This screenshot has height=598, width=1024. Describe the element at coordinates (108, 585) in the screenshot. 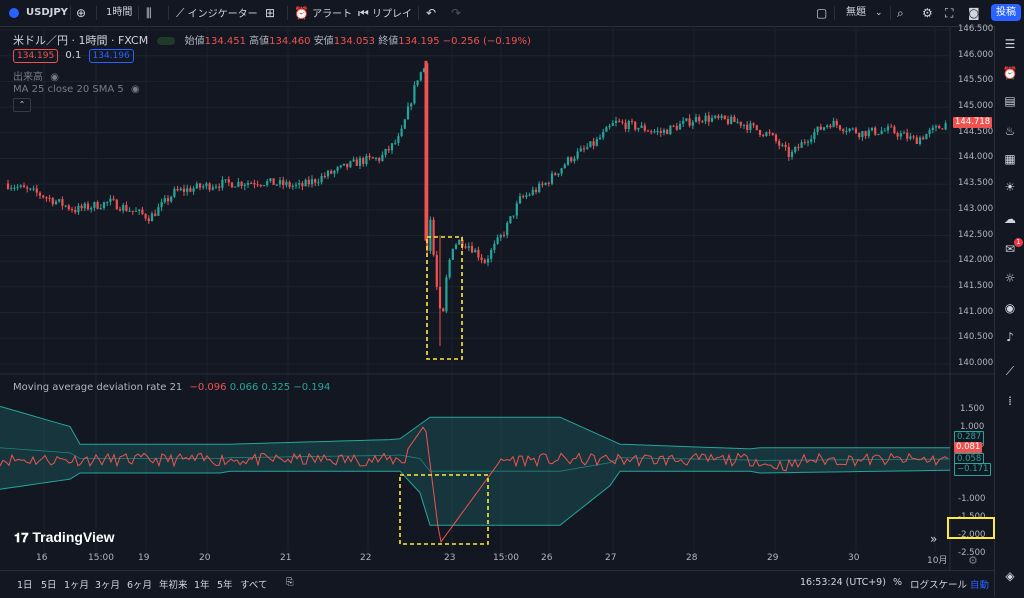

I see `range-button: 3ヶ月` at that location.